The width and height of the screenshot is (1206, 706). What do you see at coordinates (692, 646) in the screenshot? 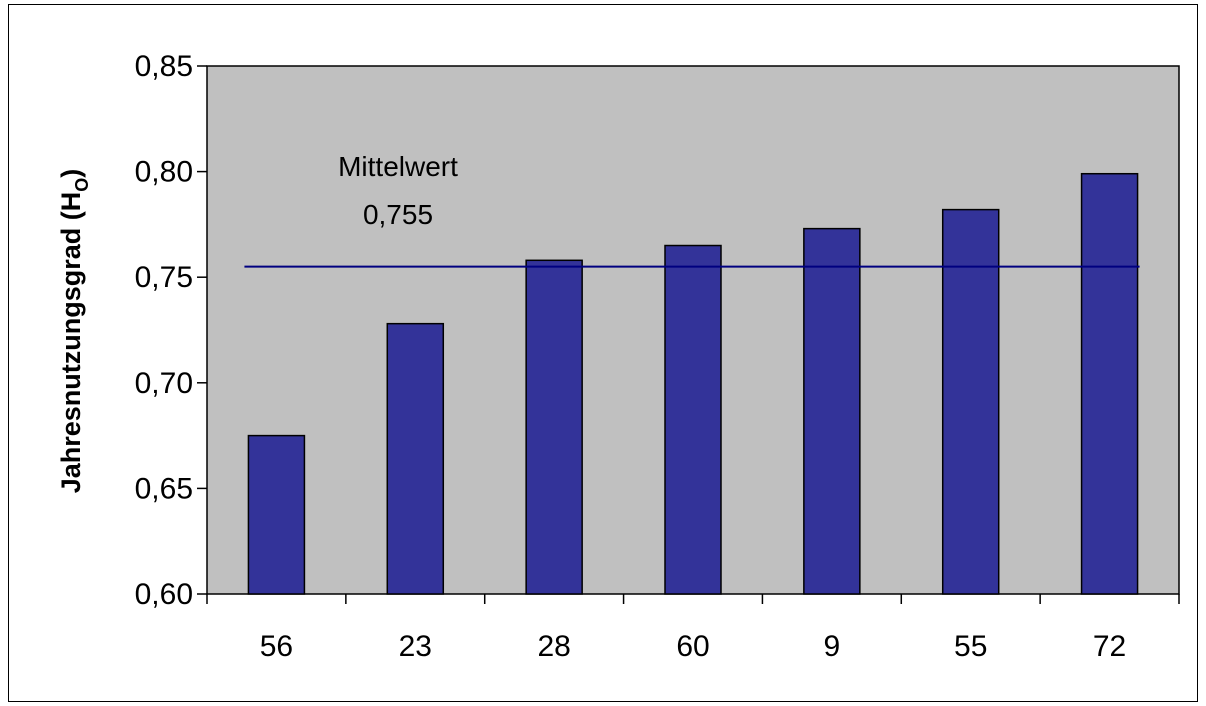
I see `x-tick-label-60: 60` at bounding box center [692, 646].